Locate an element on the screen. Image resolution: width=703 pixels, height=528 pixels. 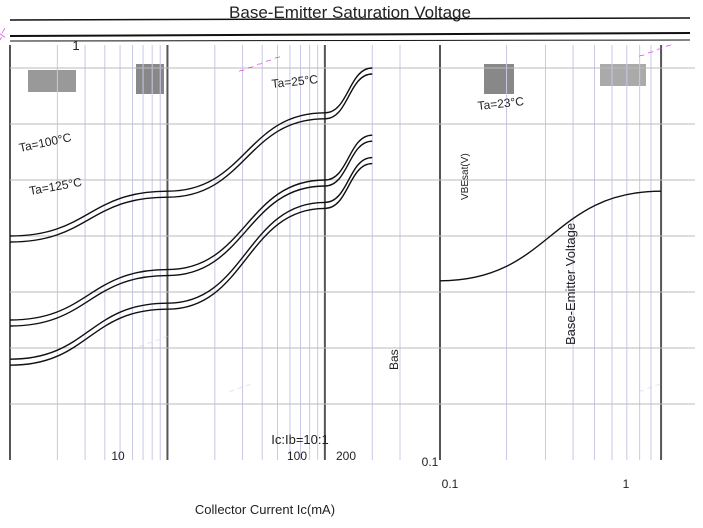
tick-label-x-100: 100 is located at coordinates (297, 456).